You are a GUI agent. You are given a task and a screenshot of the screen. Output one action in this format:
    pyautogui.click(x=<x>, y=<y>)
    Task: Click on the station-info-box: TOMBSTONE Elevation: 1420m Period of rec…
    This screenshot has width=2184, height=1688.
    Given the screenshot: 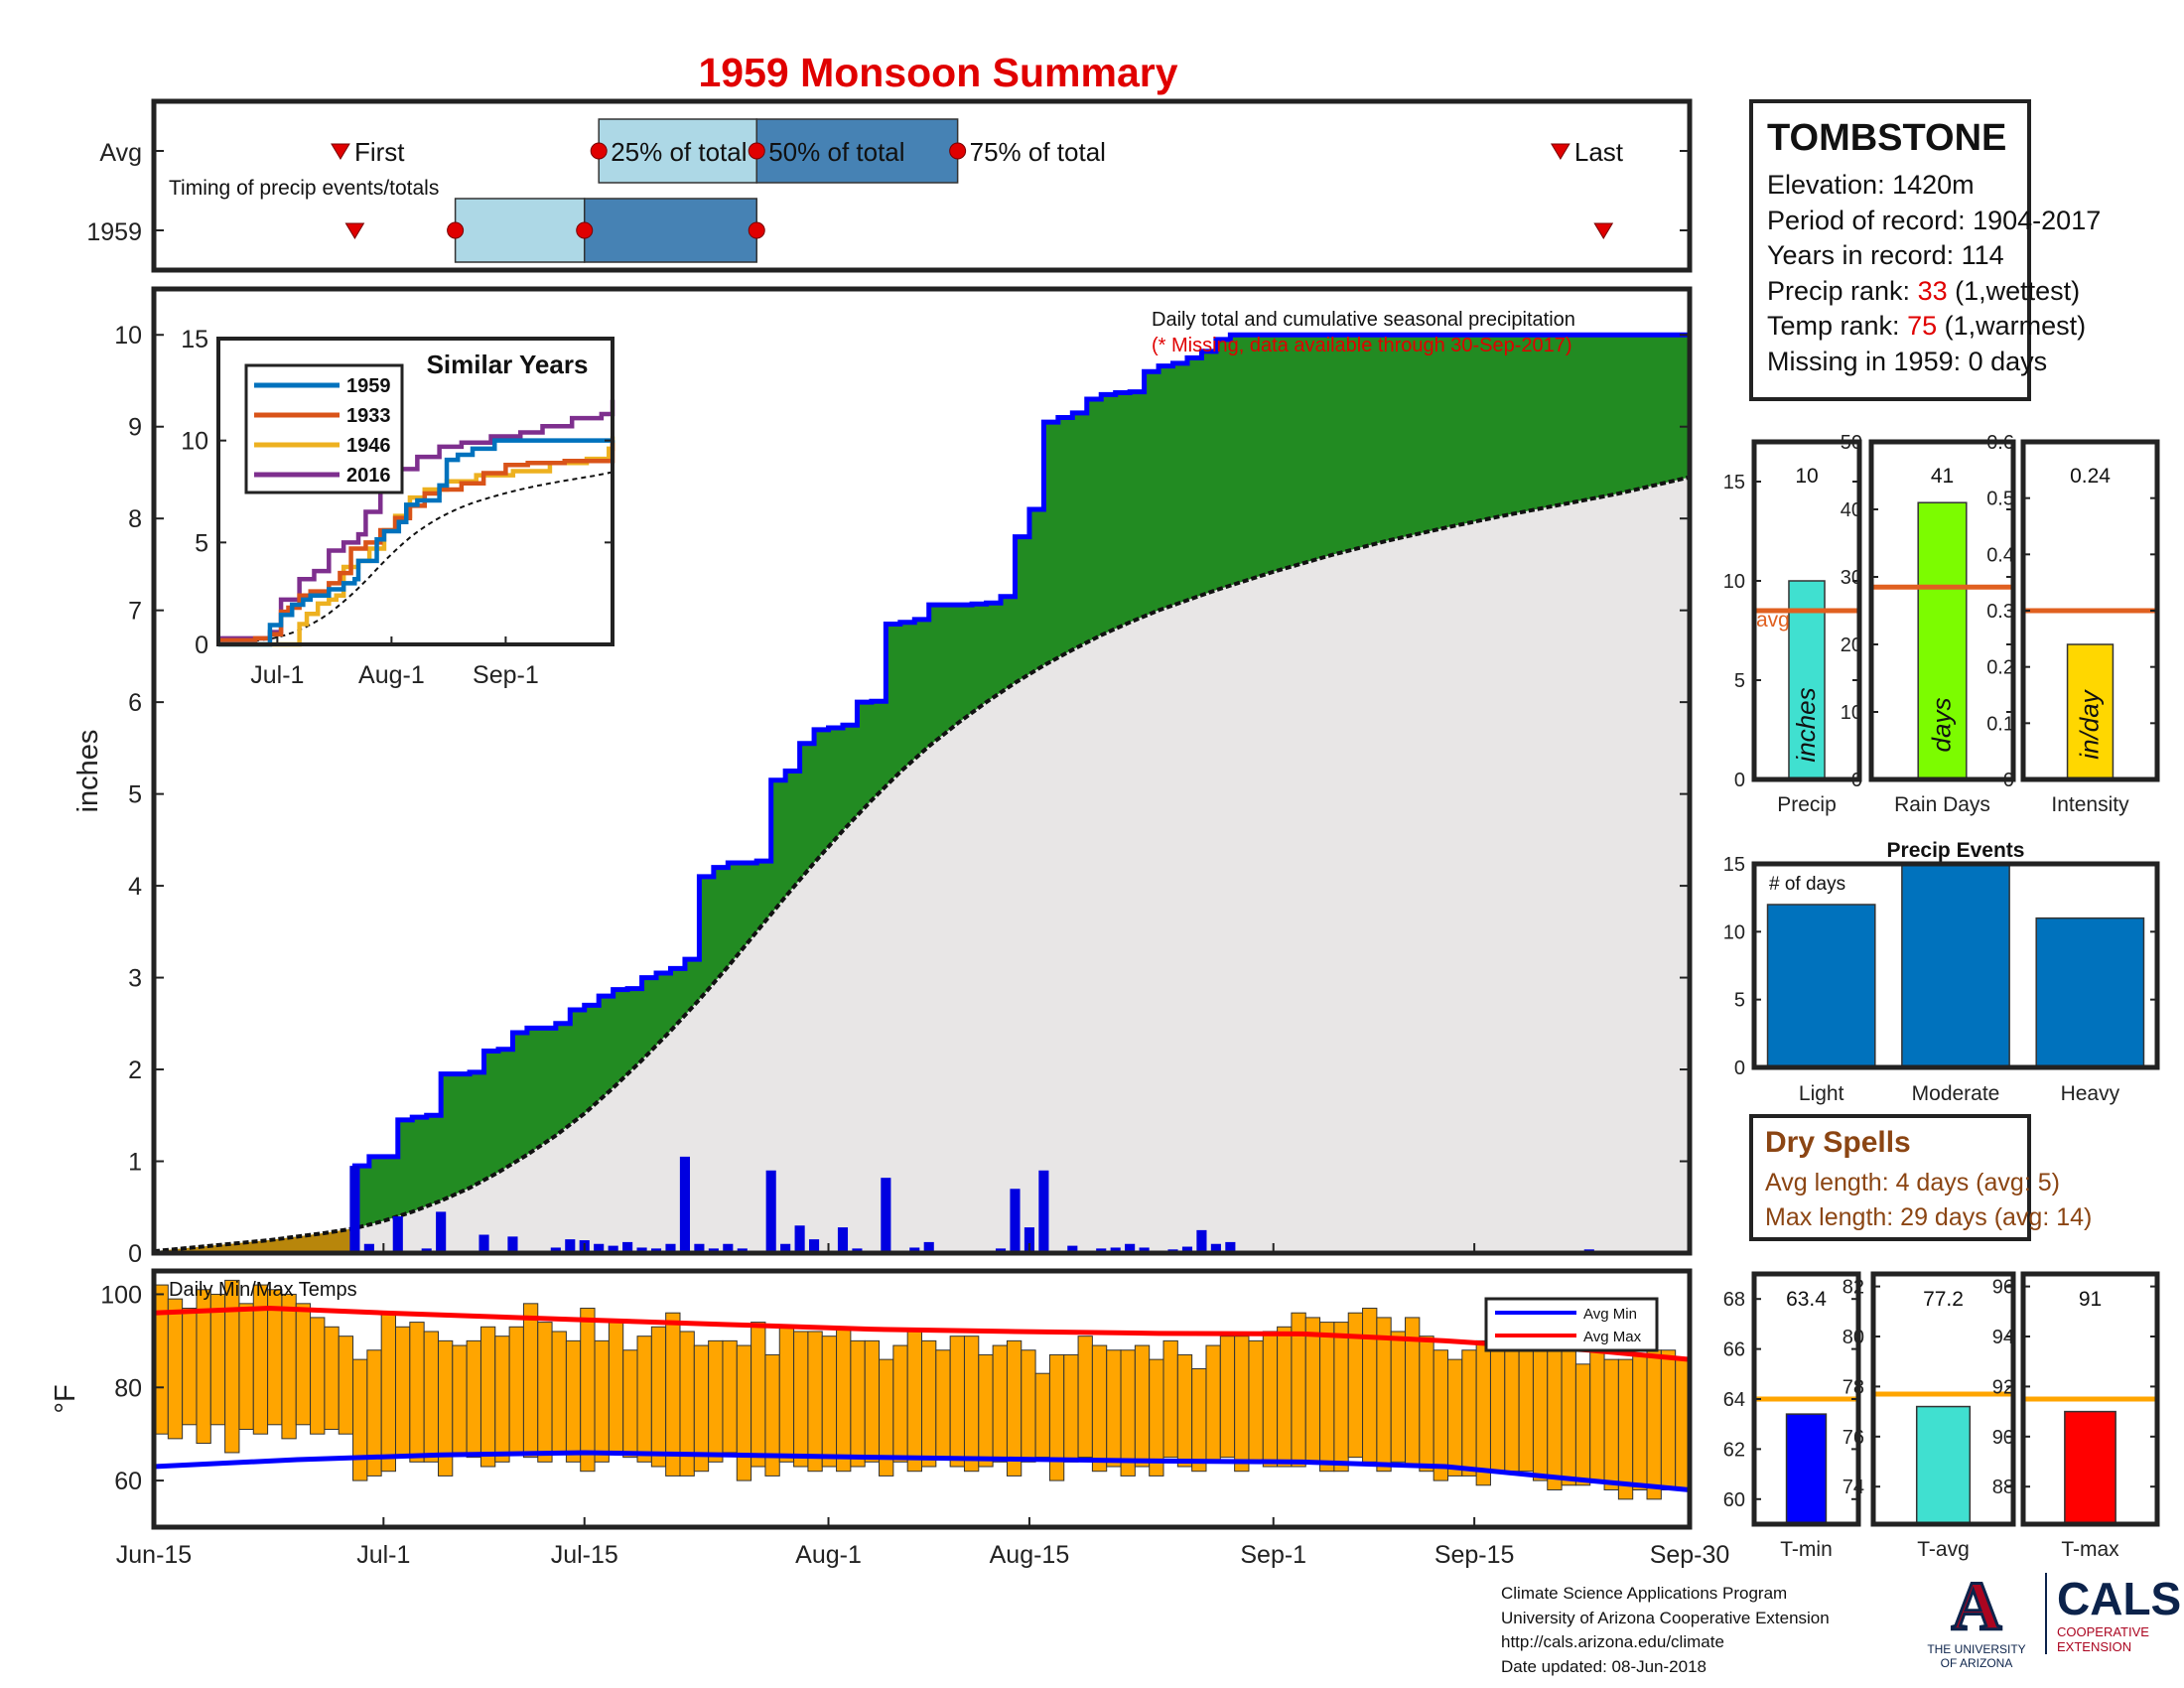 What is the action you would take?
    pyautogui.click(x=1925, y=250)
    